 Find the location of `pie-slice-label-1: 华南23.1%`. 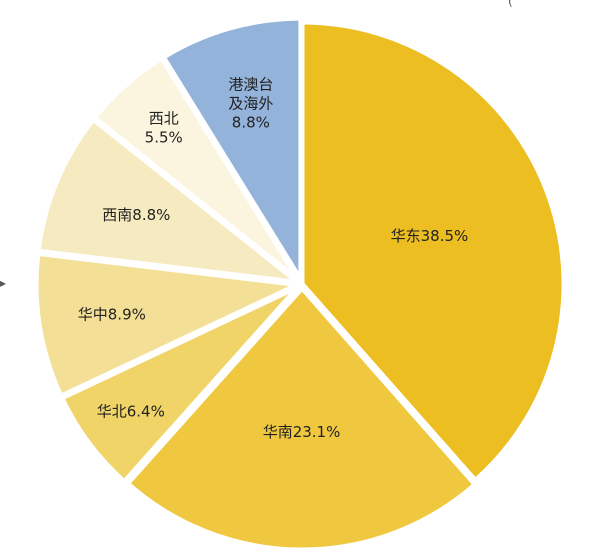

pie-slice-label-1: 华南23.1% is located at coordinates (302, 432).